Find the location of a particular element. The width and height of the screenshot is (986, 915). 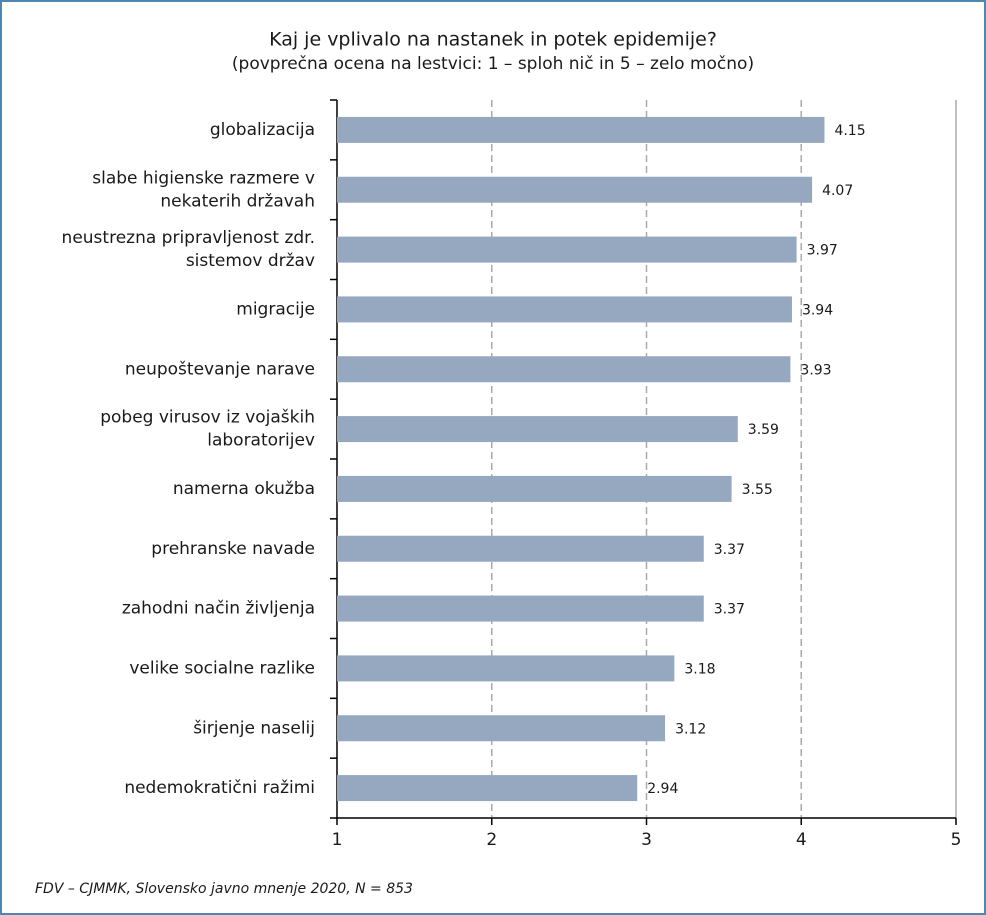

x-tick-label: 3 is located at coordinates (646, 840).